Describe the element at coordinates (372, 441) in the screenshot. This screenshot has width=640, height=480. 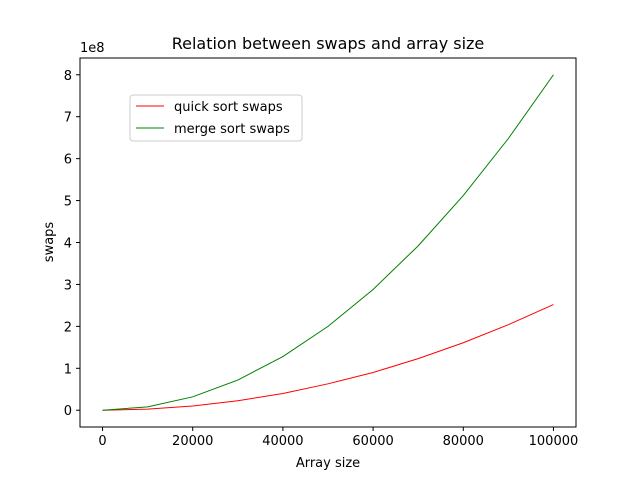
I see `x-tick-label: 60000` at that location.